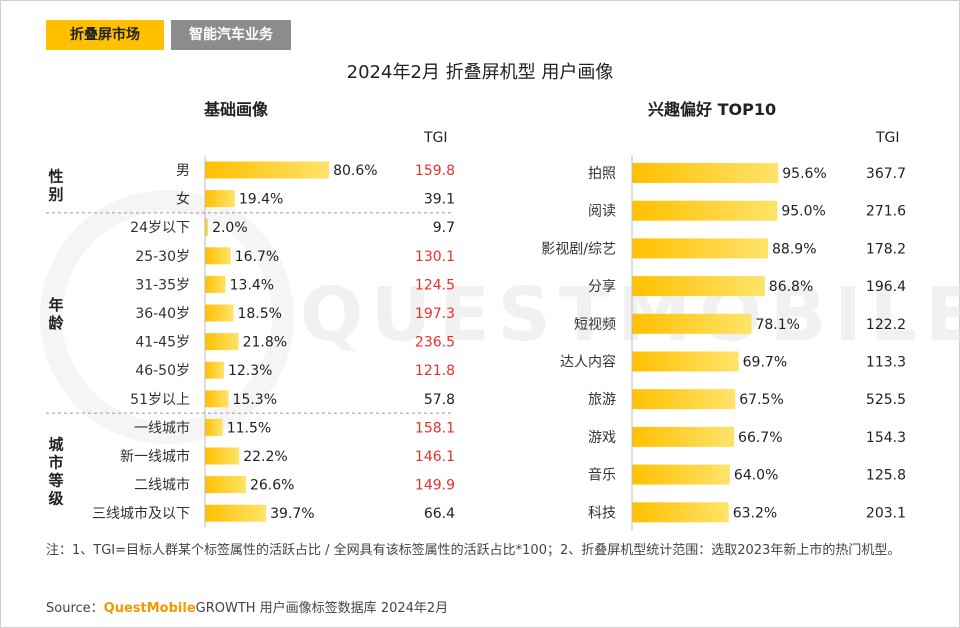 The image size is (960, 628). Describe the element at coordinates (55, 462) in the screenshot. I see `group-name-char: 市` at that location.